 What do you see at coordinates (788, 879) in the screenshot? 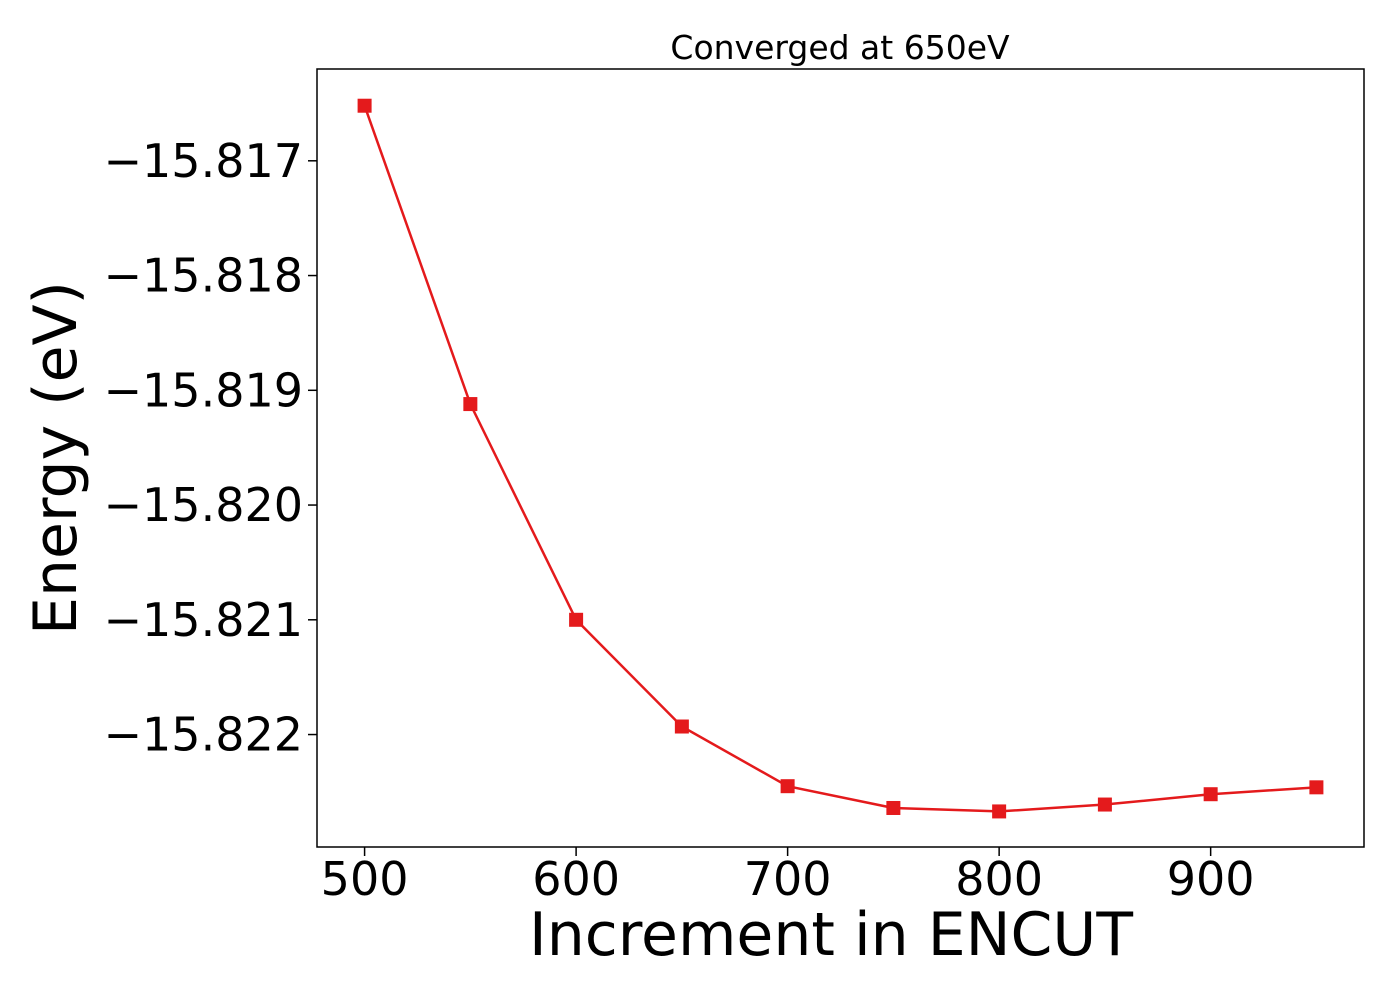
I see `x-tick-label: 700` at bounding box center [788, 879].